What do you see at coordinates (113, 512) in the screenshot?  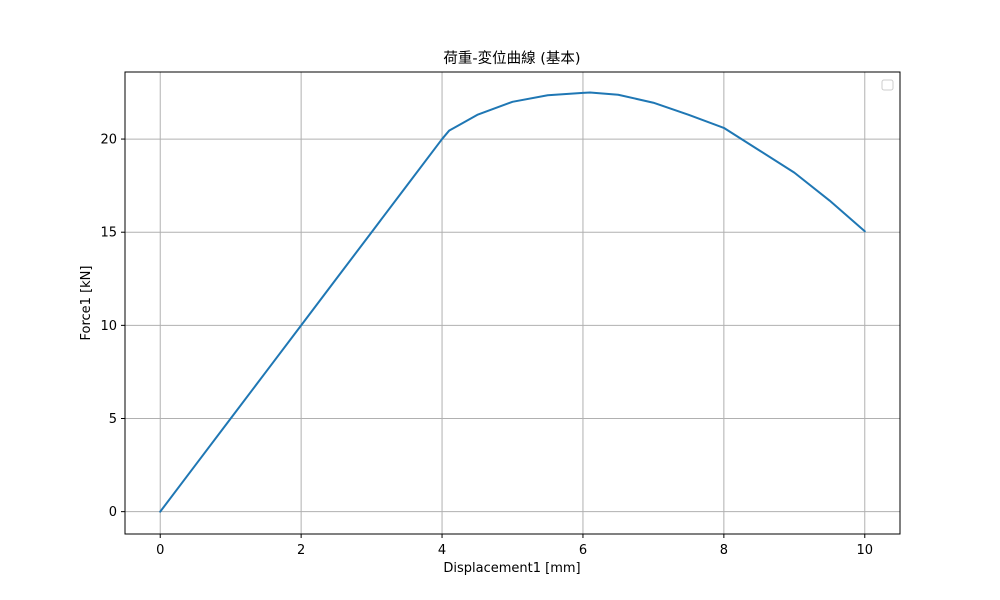 I see `y-tick-label: 0` at bounding box center [113, 512].